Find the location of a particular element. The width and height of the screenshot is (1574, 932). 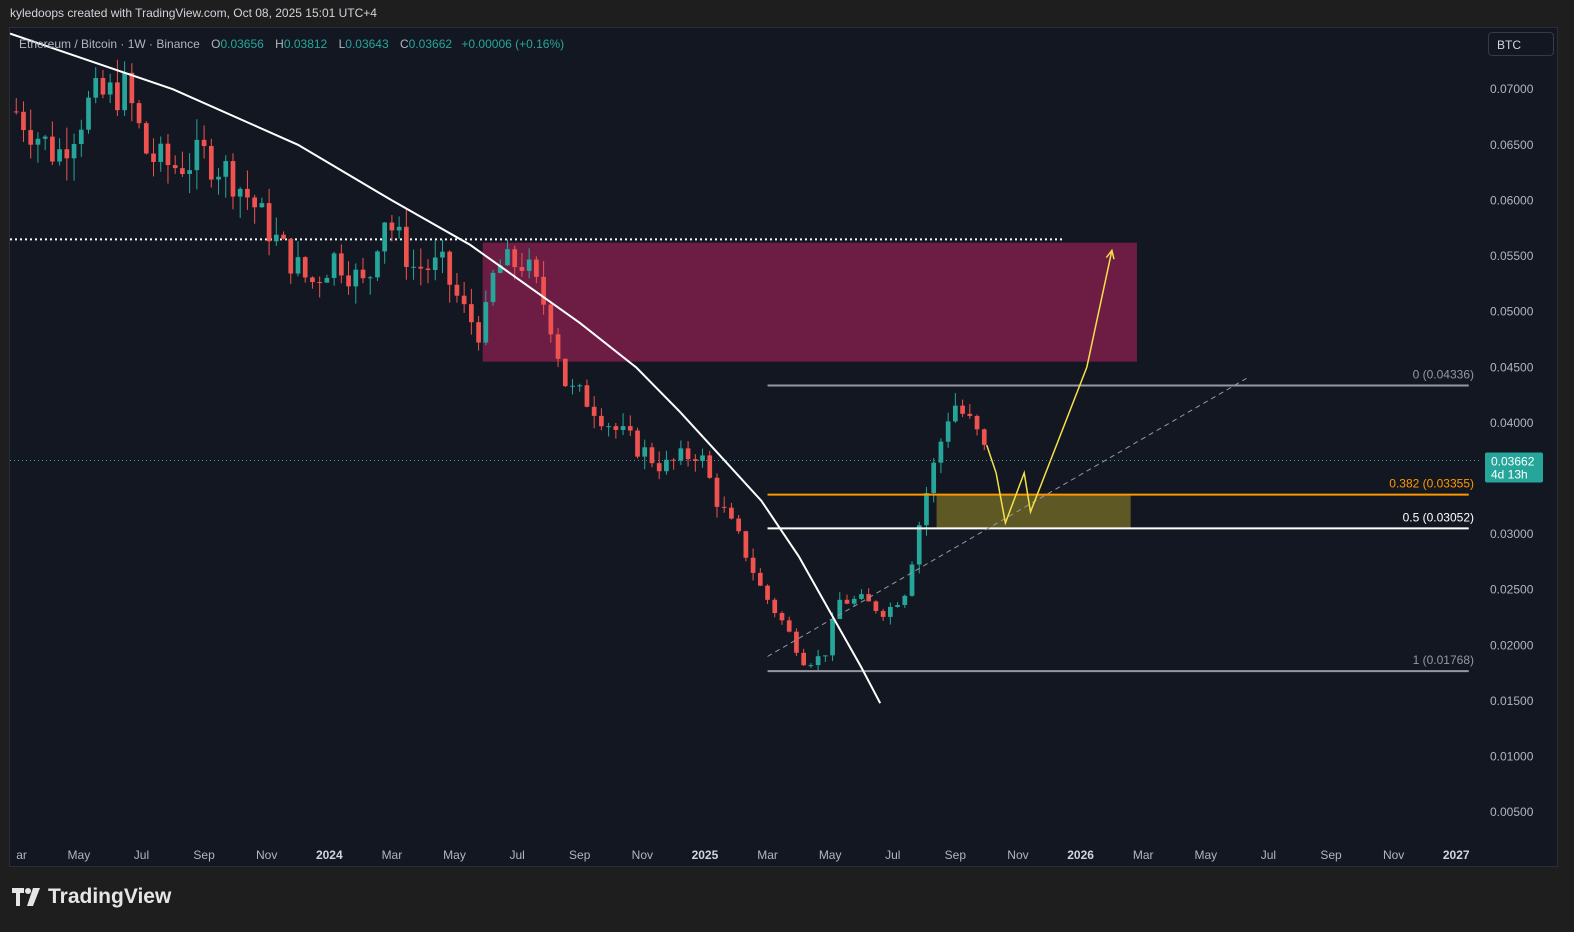

tradingview-icon is located at coordinates (26, 897).